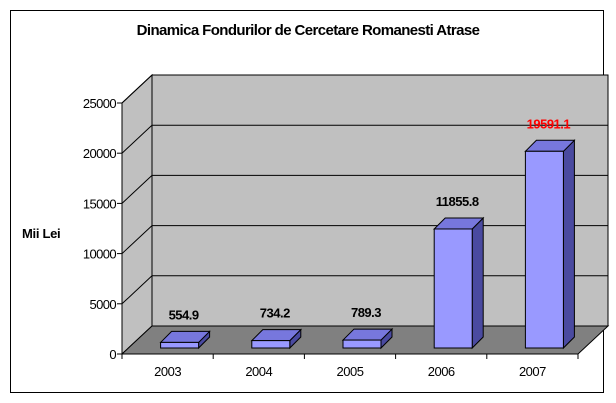 Image resolution: width=616 pixels, height=403 pixels. Describe the element at coordinates (112, 354) in the screenshot. I see `y-tick-label: 0` at that location.